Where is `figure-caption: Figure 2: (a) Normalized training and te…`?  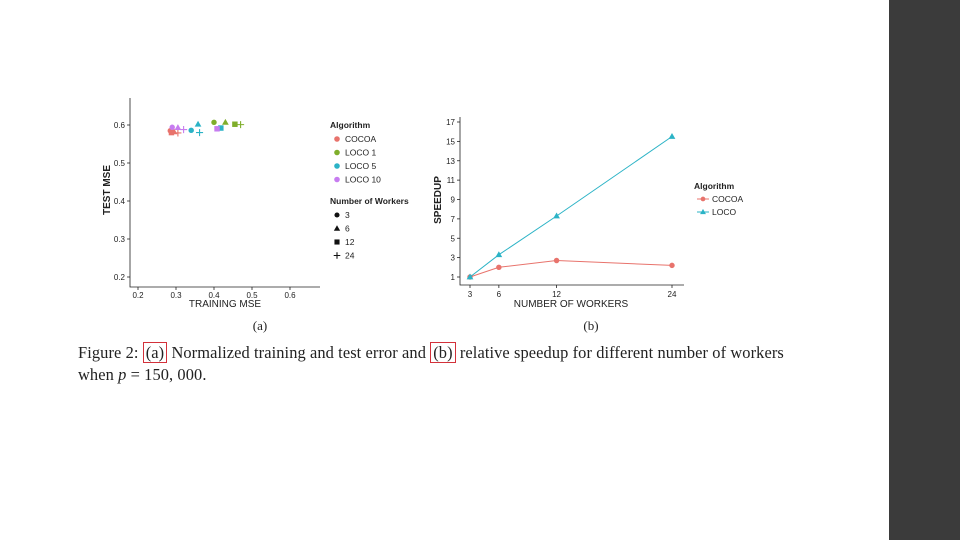 figure-caption: Figure 2: (a) Normalized training and te… is located at coordinates (438, 364).